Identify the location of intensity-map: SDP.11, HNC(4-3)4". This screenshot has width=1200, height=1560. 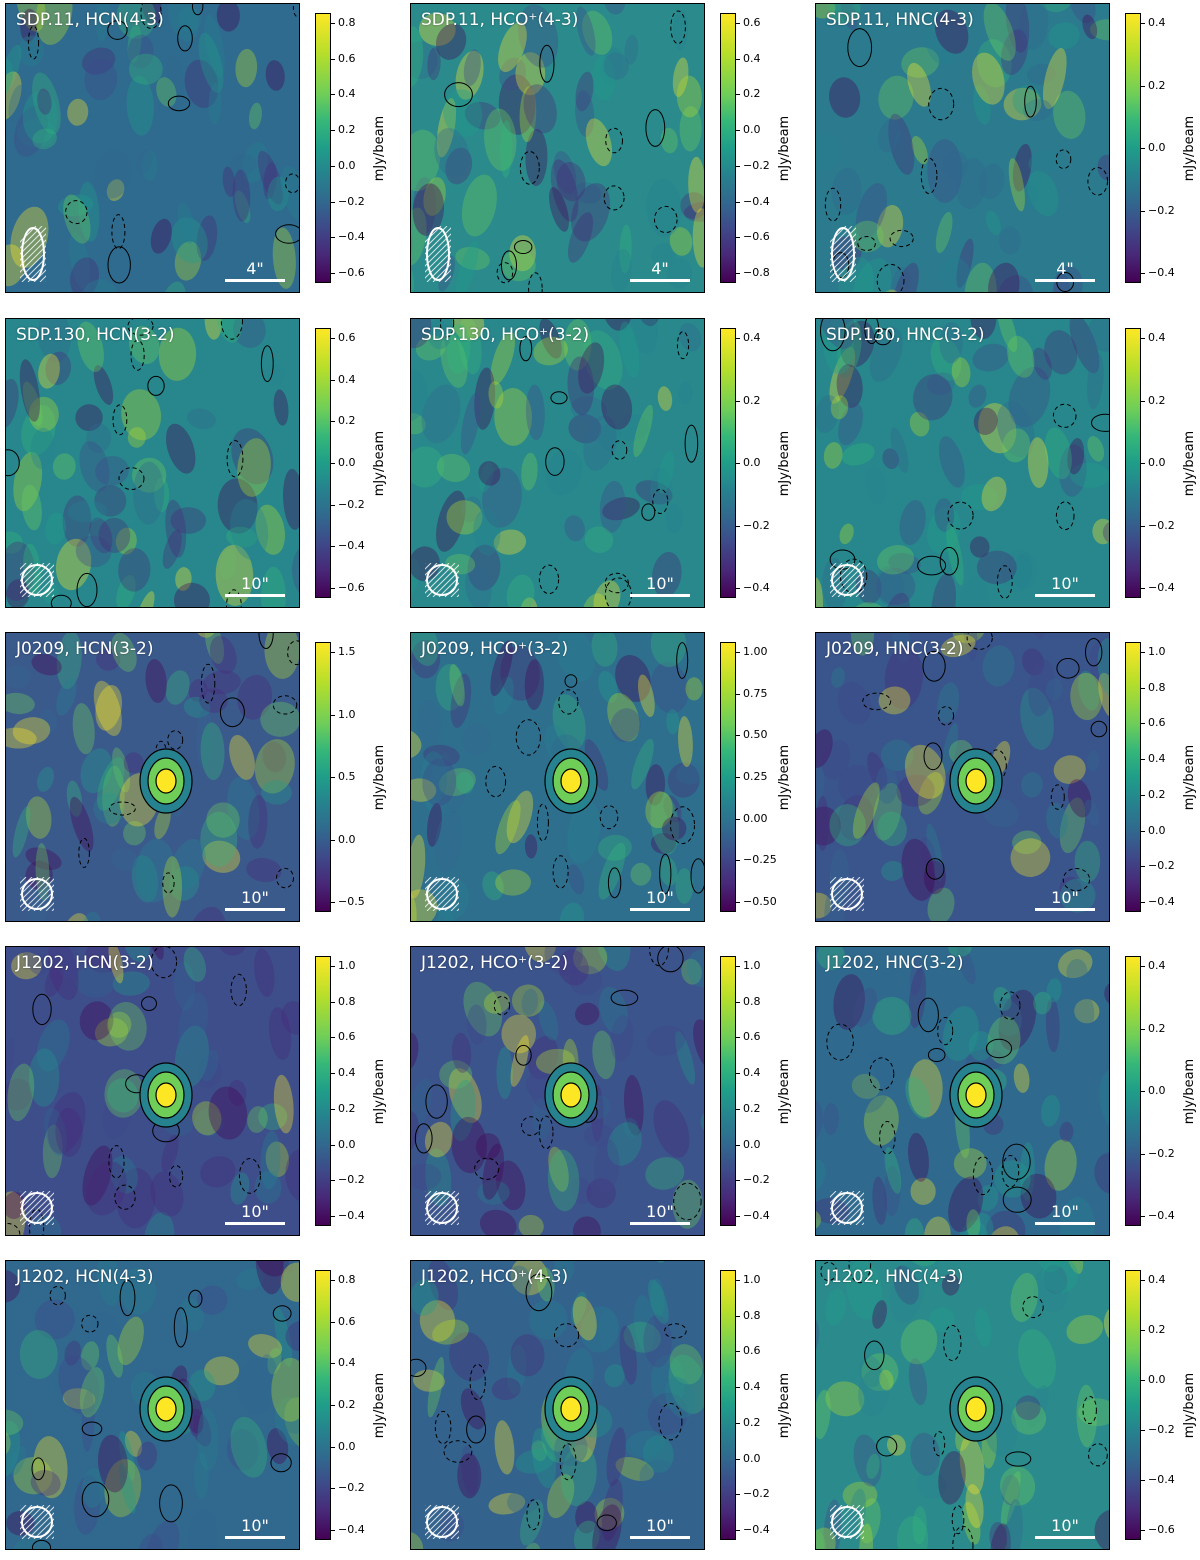
(962, 148).